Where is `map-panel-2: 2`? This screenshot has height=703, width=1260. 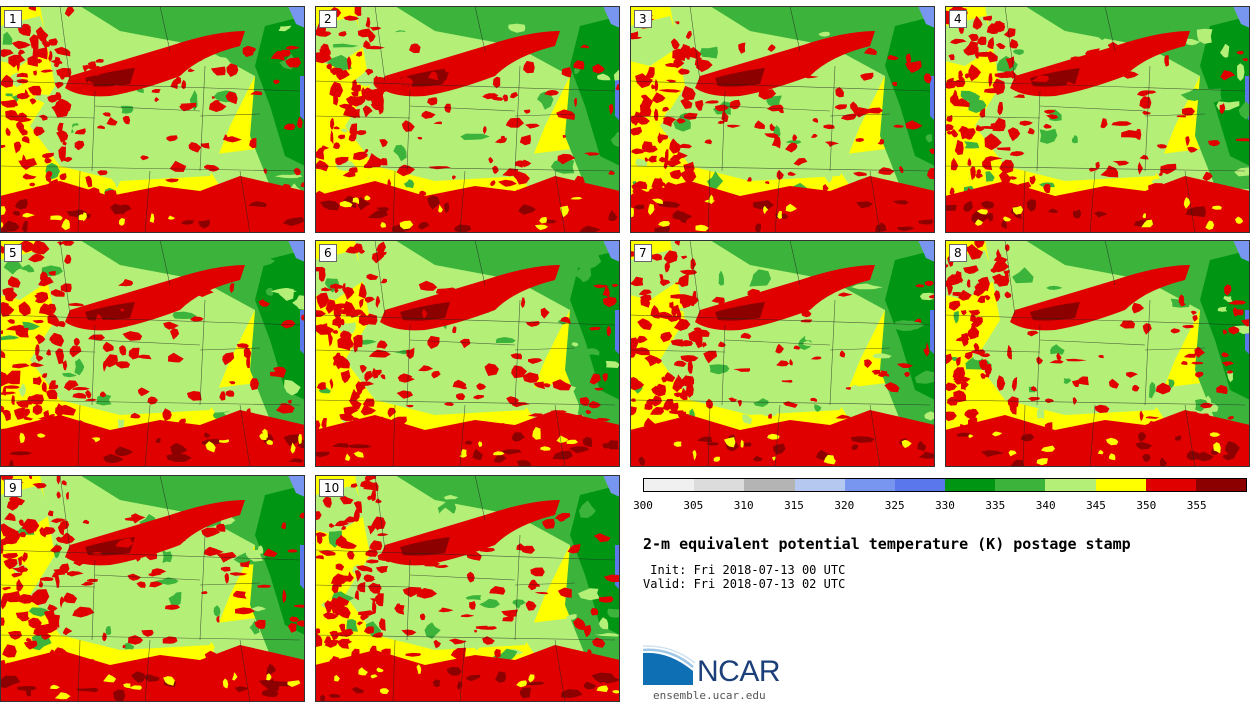
map-panel-2: 2 is located at coordinates (467, 119).